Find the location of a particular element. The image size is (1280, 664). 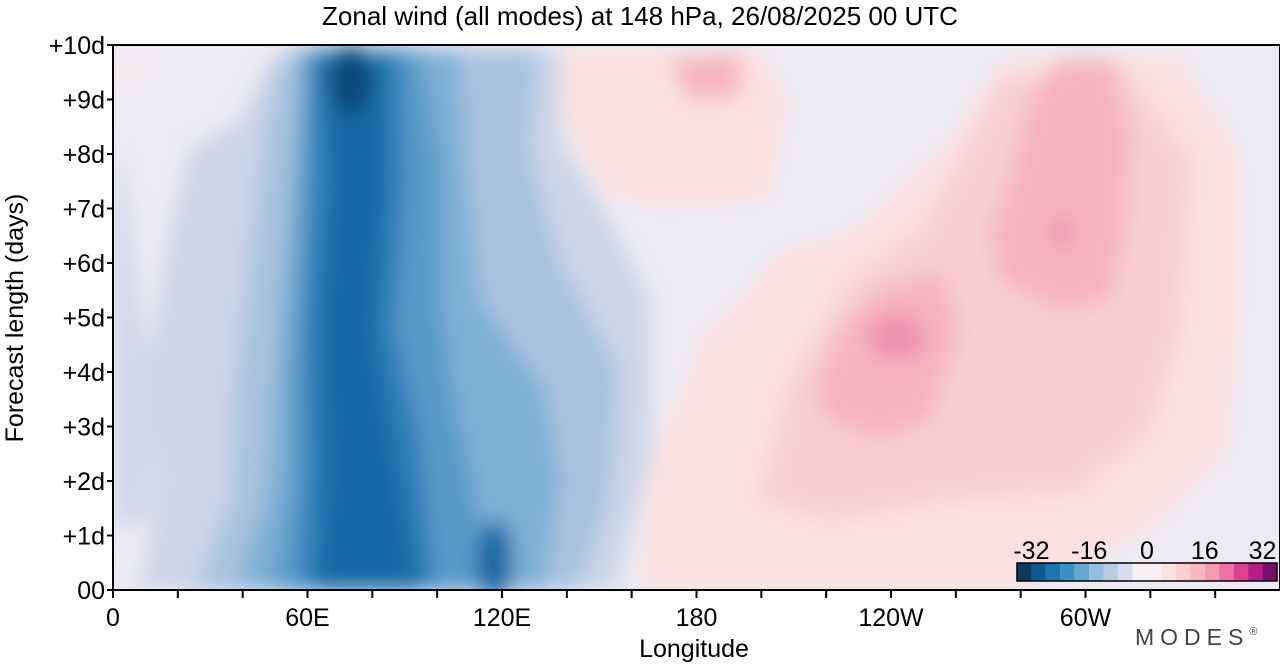

y-tick-label: +3d is located at coordinates (84, 428).